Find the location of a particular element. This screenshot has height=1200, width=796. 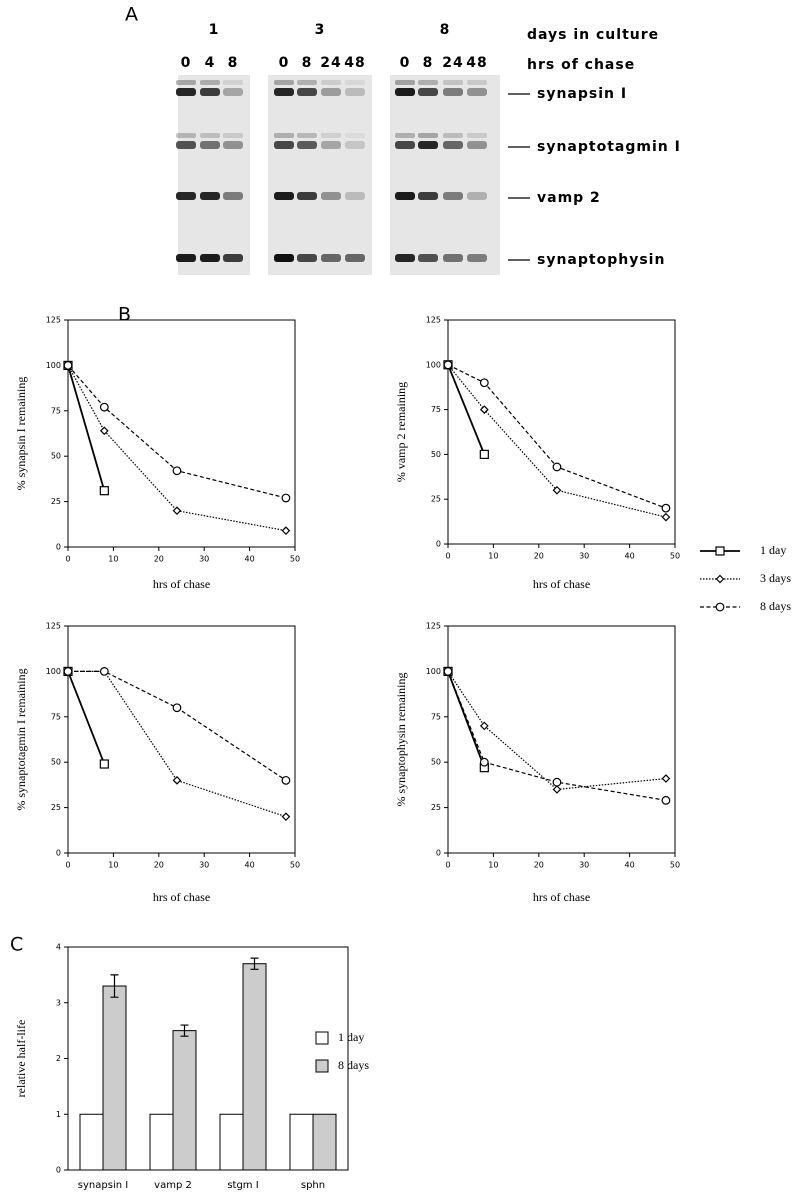

x-tick-label: 40 is located at coordinates (630, 556).